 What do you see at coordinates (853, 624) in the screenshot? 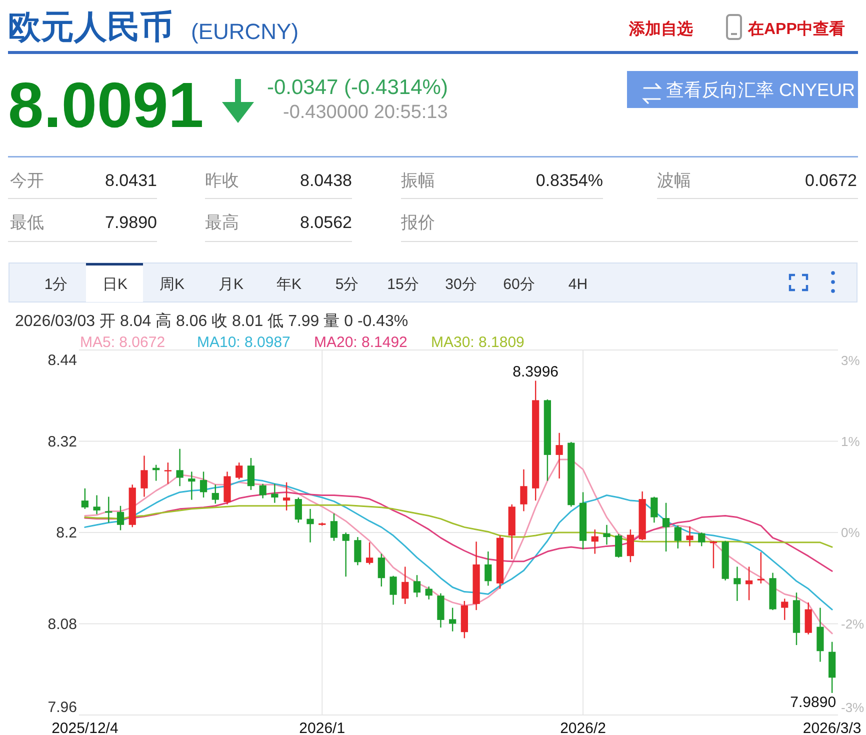
I see `y2-tick-label: -2%` at bounding box center [853, 624].